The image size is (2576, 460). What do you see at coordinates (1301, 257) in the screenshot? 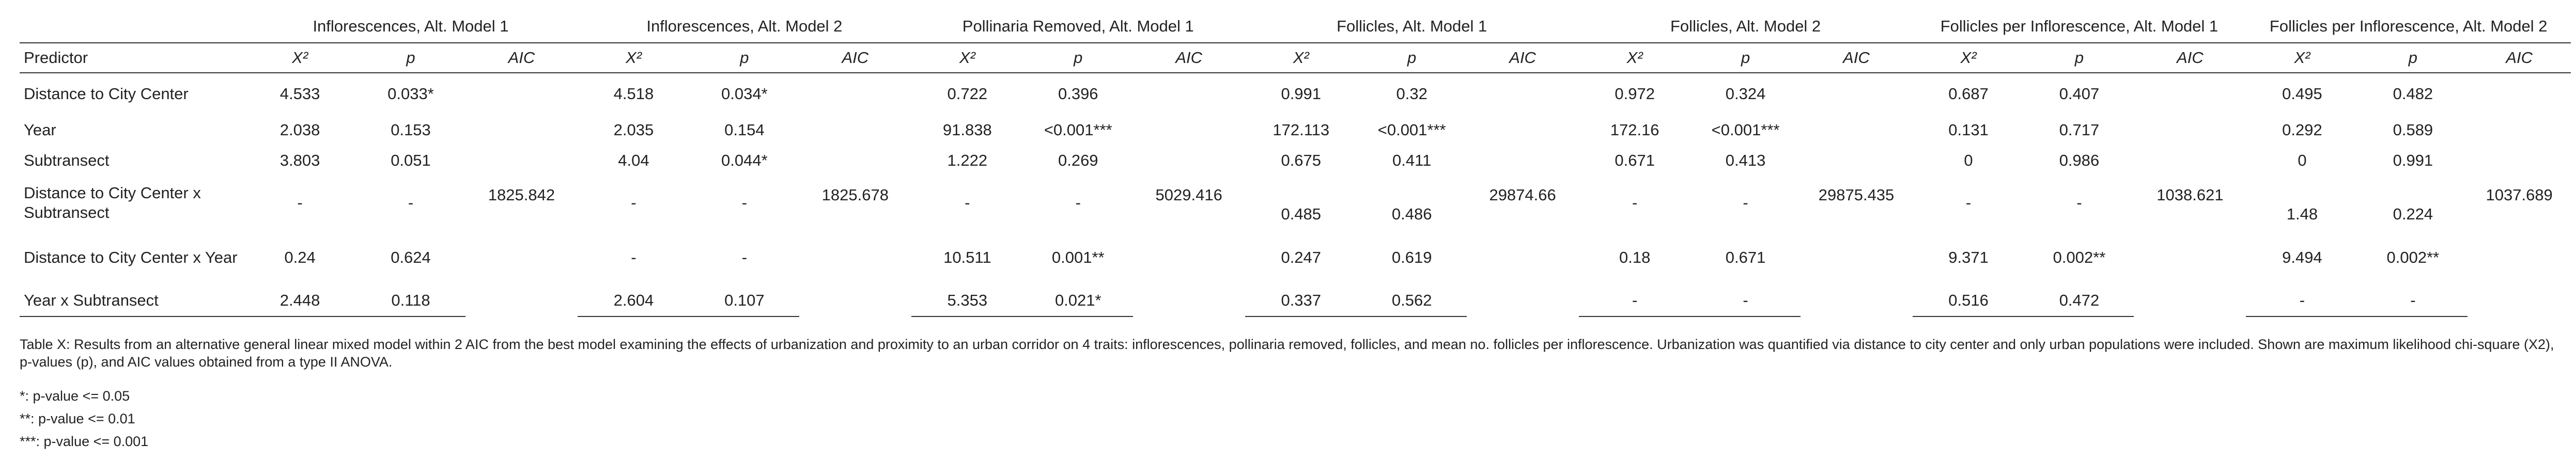
I see `x2-value: 0.247` at bounding box center [1301, 257].